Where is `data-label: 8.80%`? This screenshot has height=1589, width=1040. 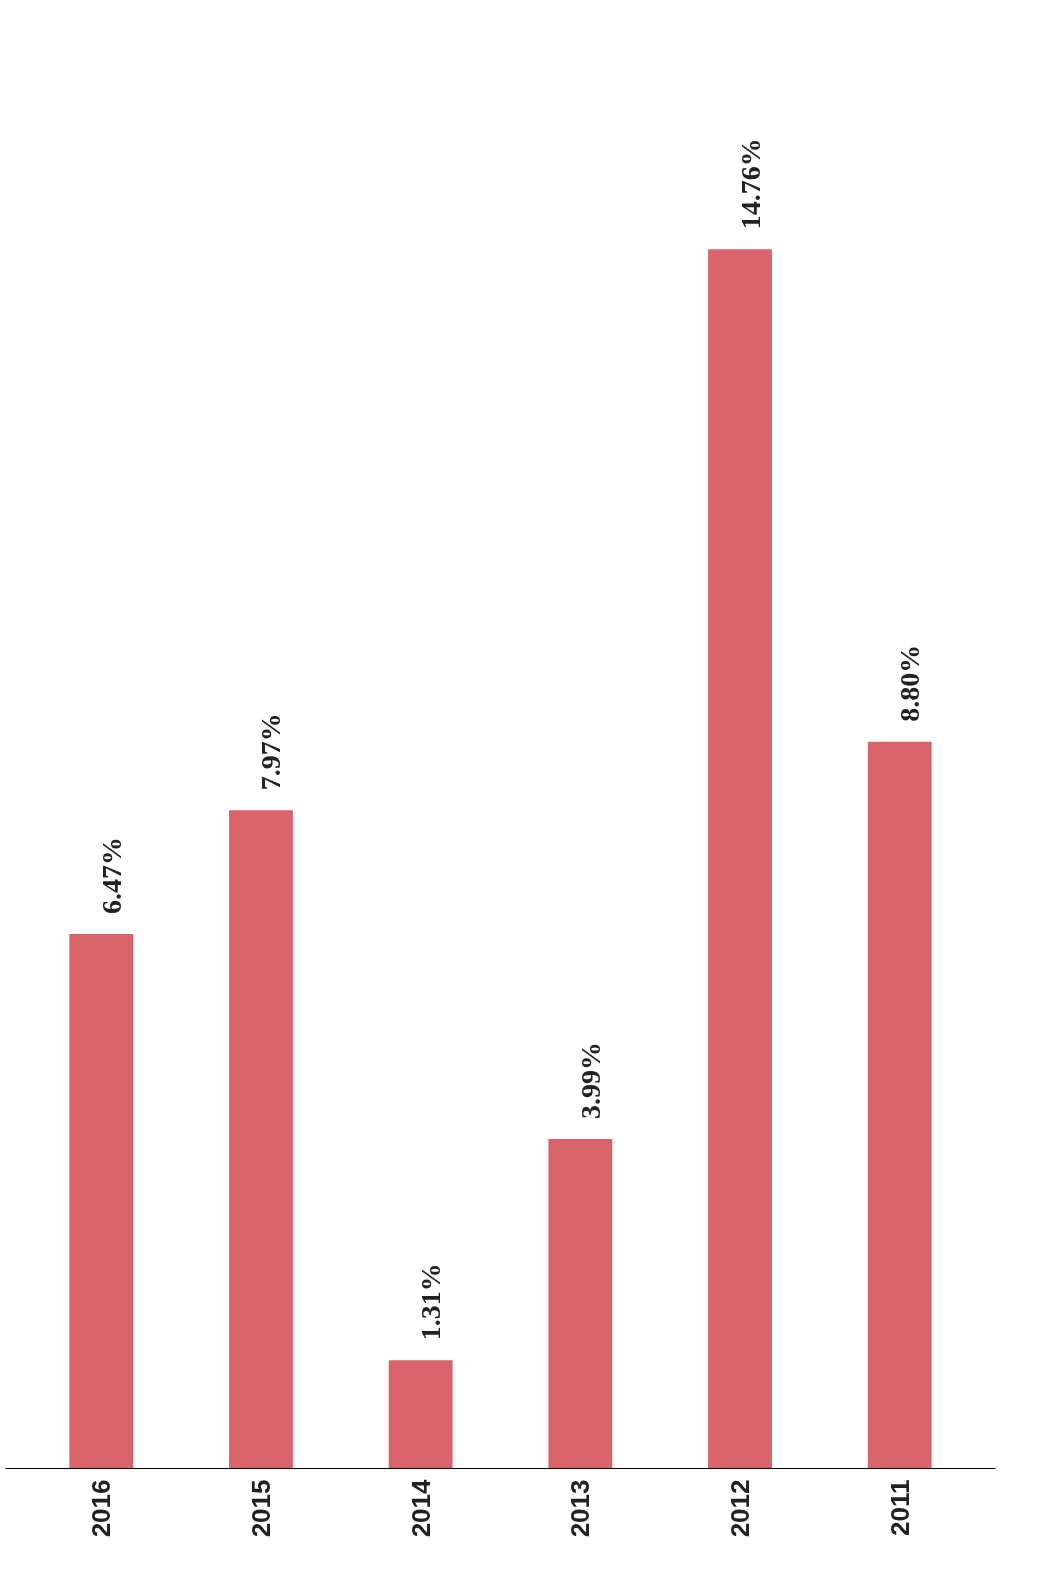
data-label: 8.80% is located at coordinates (910, 683).